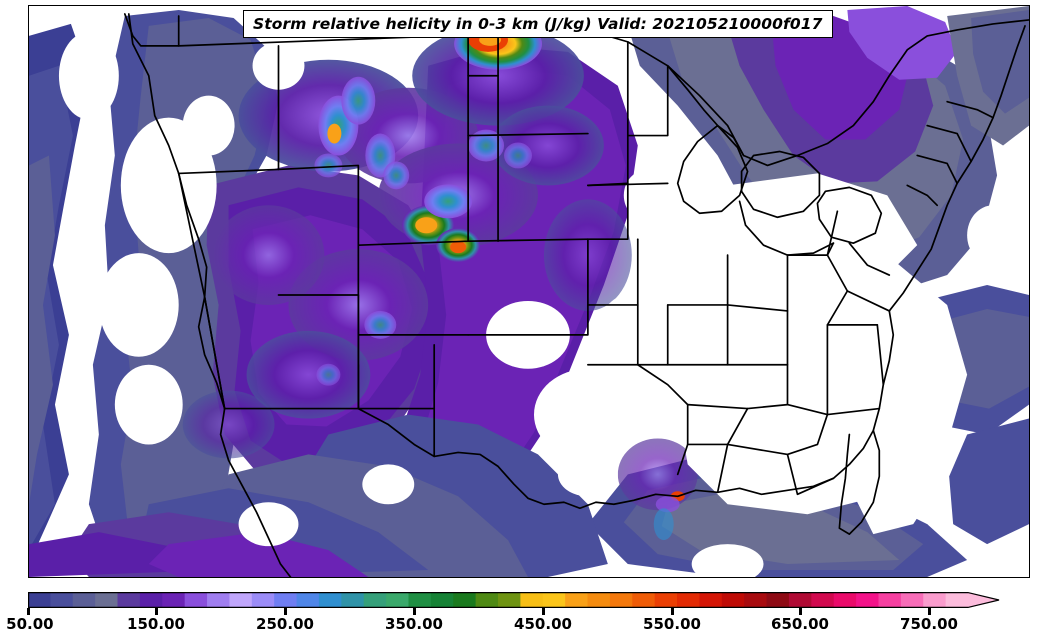 This screenshot has width=1037, height=633. Describe the element at coordinates (30, 624) in the screenshot. I see `colorbar-tick-label: 50.00` at that location.